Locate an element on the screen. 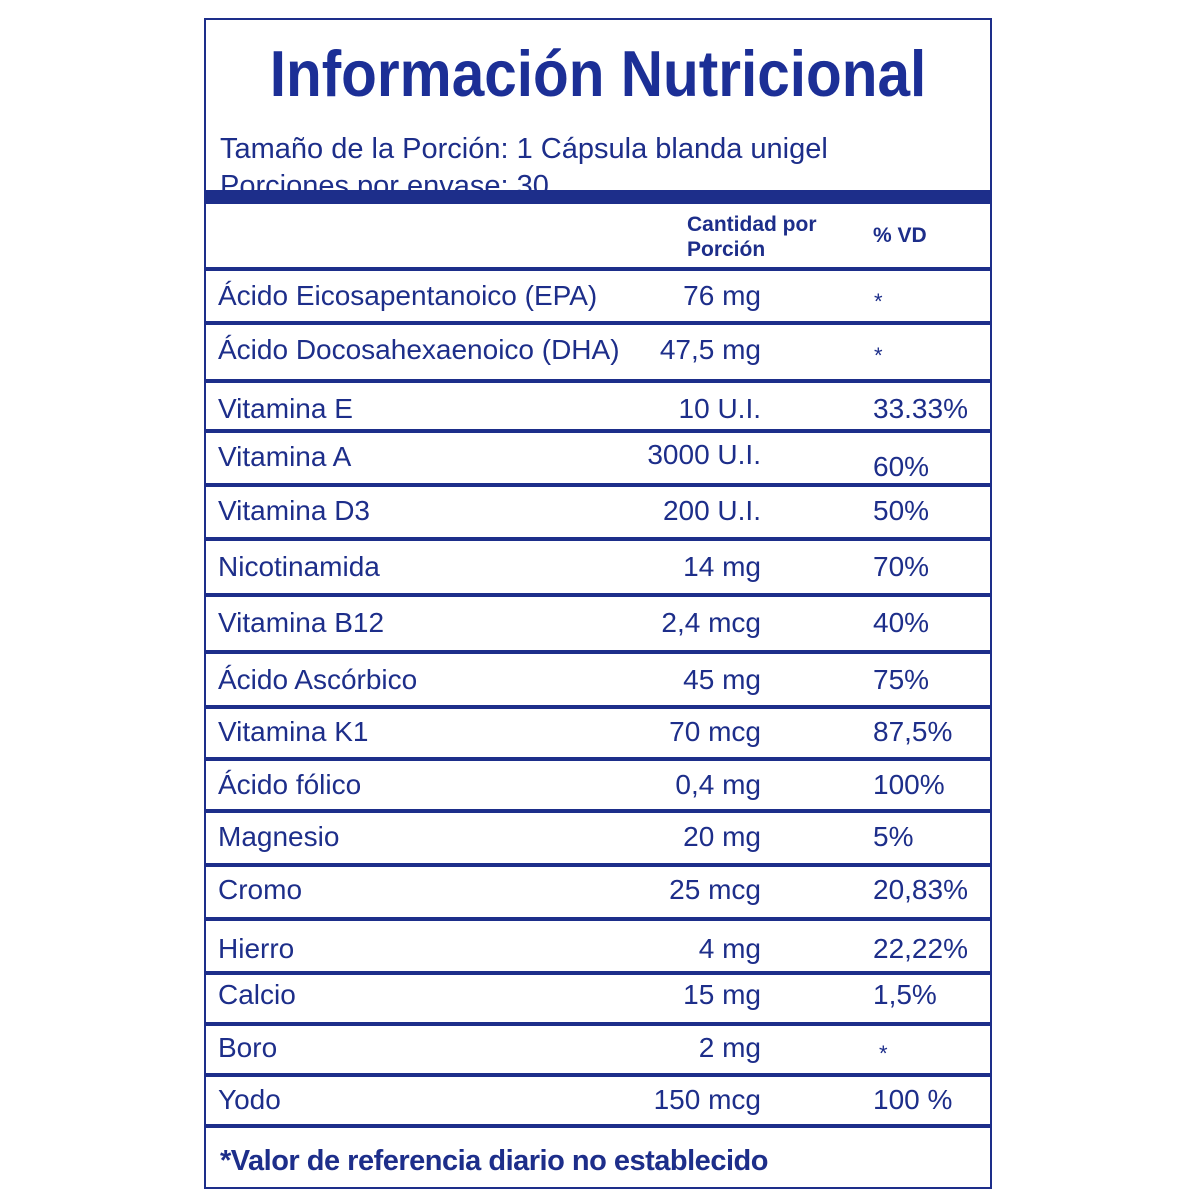  nutrient-amount: 200 U.I. is located at coordinates (711, 510).